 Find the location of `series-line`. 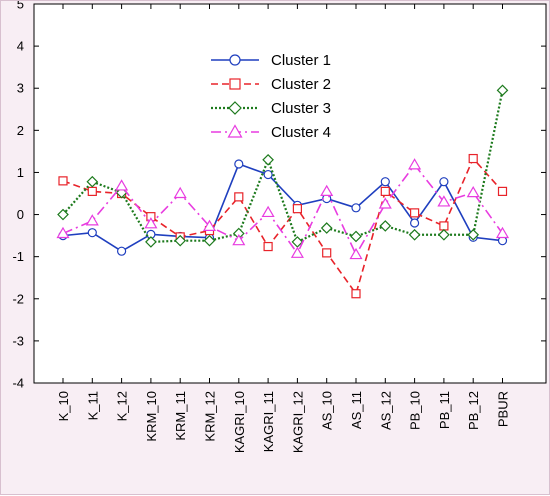

series-line is located at coordinates (282, 208).